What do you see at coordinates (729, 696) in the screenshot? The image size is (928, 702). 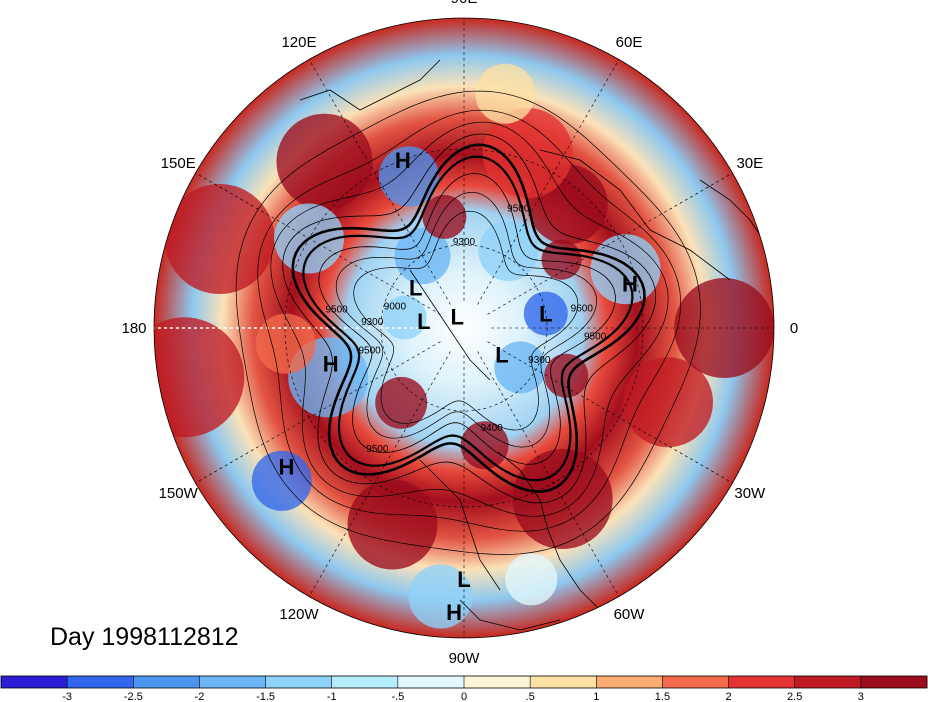 I see `colorbar-tick-label: 2` at bounding box center [729, 696].